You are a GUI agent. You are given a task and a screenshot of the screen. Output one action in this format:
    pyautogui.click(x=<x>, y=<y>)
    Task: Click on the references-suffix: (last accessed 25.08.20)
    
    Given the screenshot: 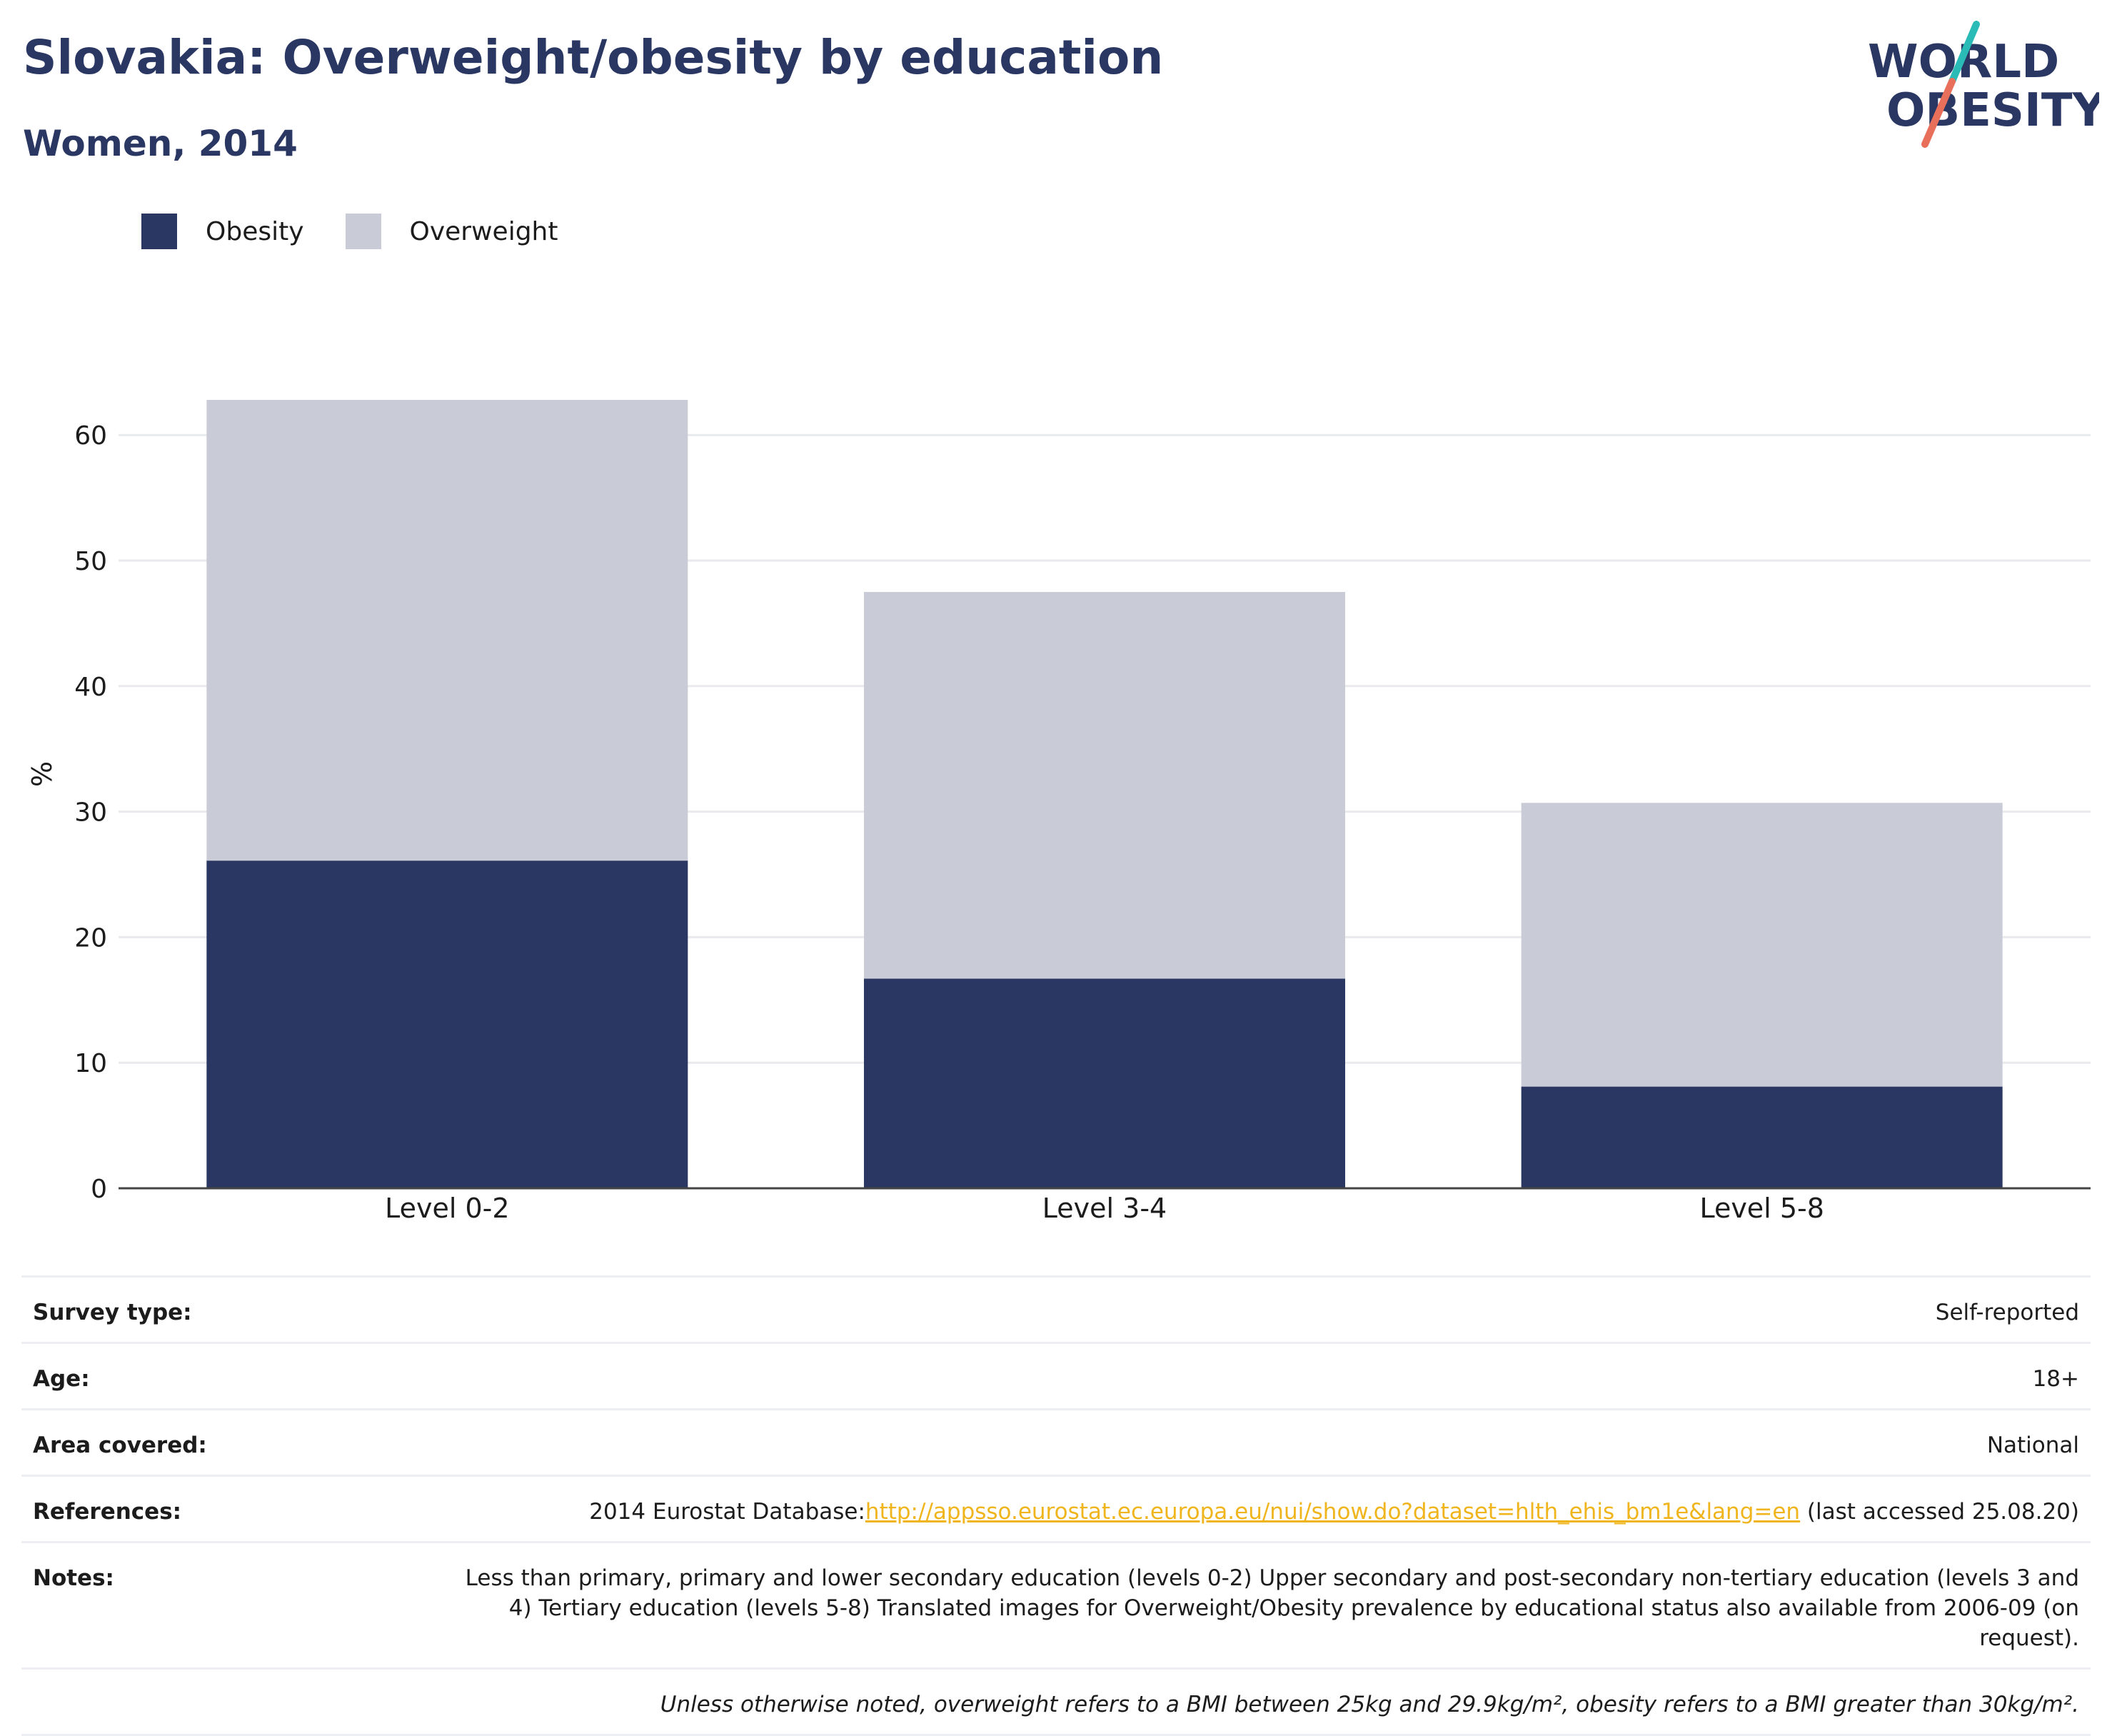 What is the action you would take?
    pyautogui.click(x=1940, y=1512)
    